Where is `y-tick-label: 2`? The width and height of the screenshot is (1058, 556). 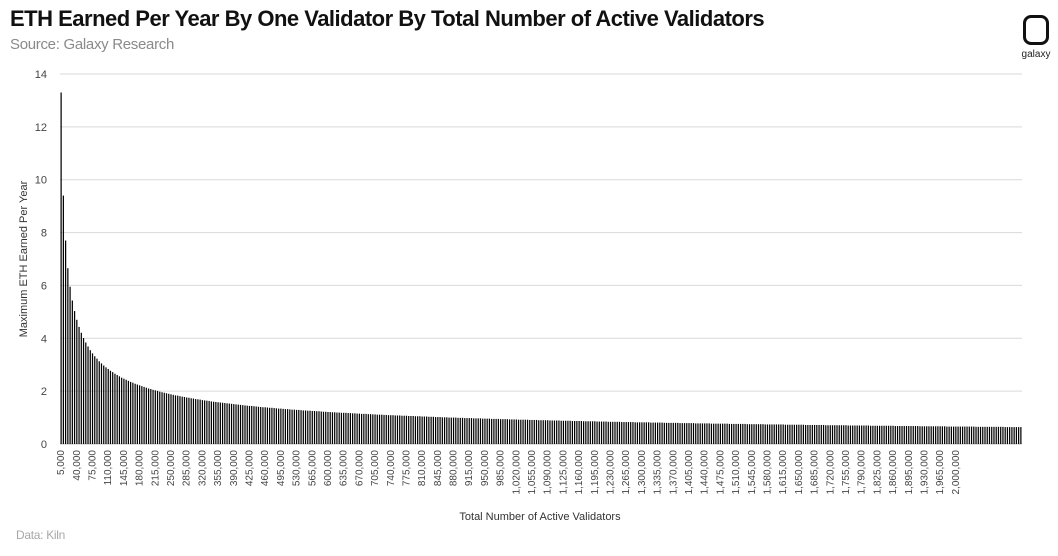 y-tick-label: 2 is located at coordinates (44, 392).